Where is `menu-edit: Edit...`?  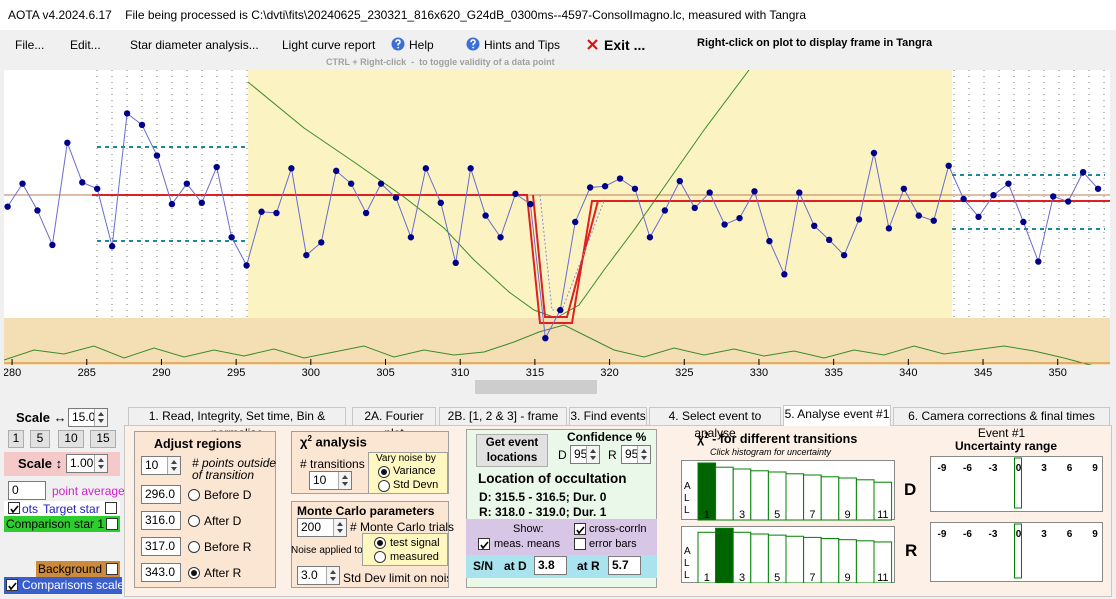 menu-edit: Edit... is located at coordinates (85, 45).